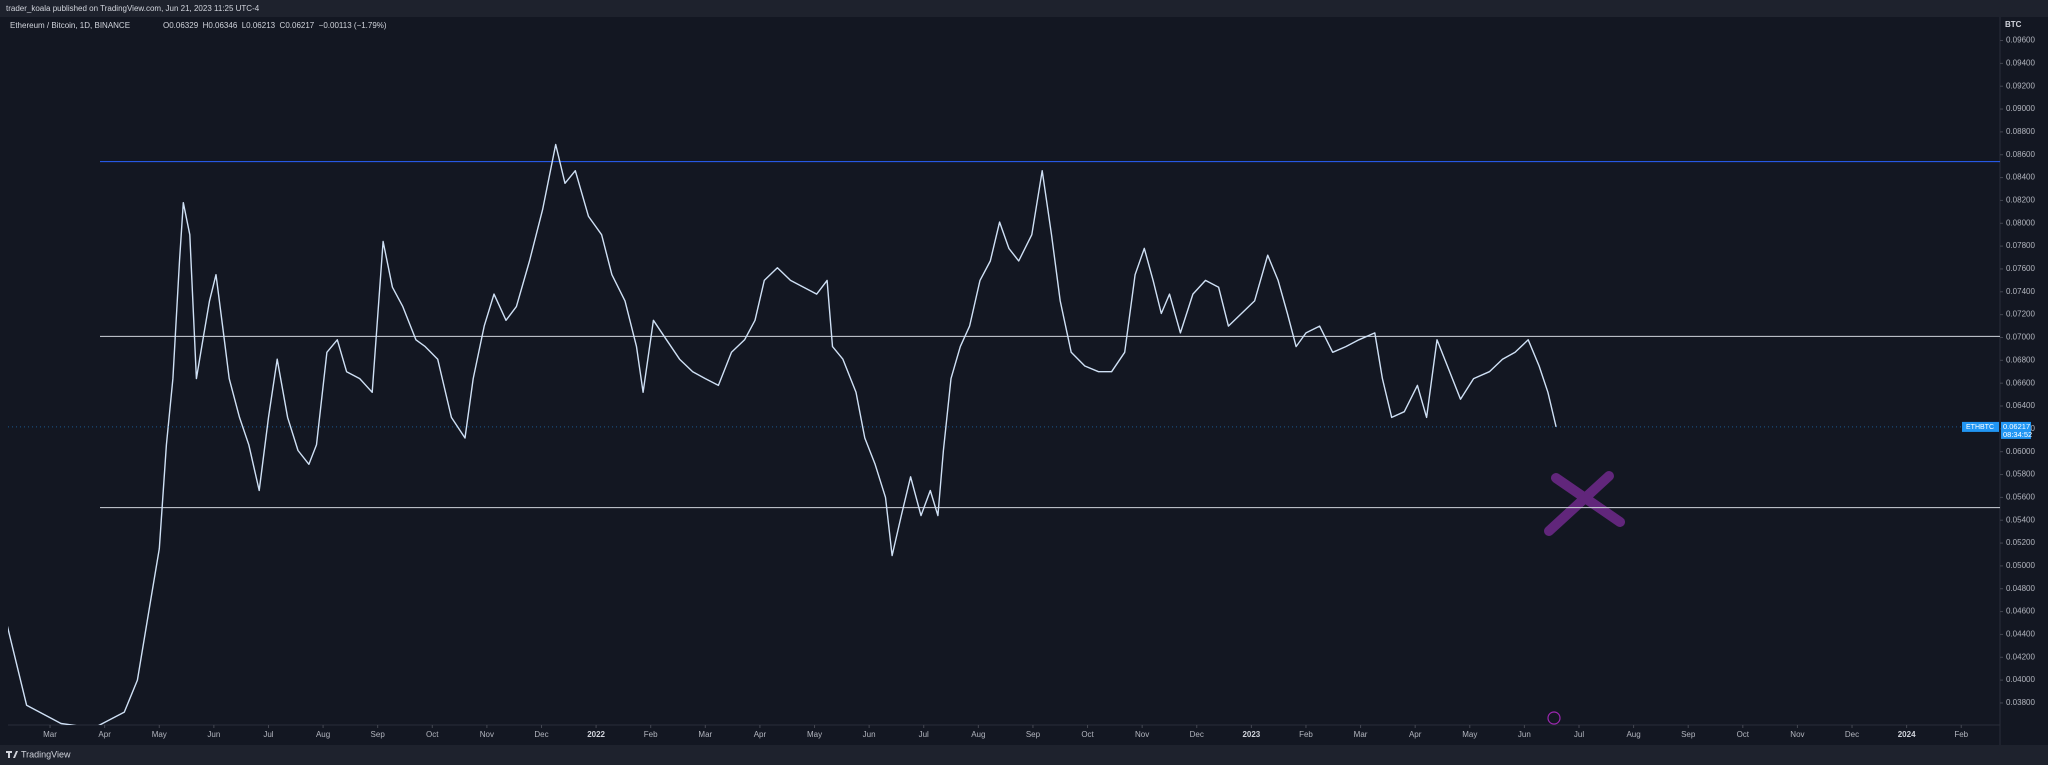 The width and height of the screenshot is (2048, 765). I want to click on y-tick-label: 0.04400, so click(2020, 634).